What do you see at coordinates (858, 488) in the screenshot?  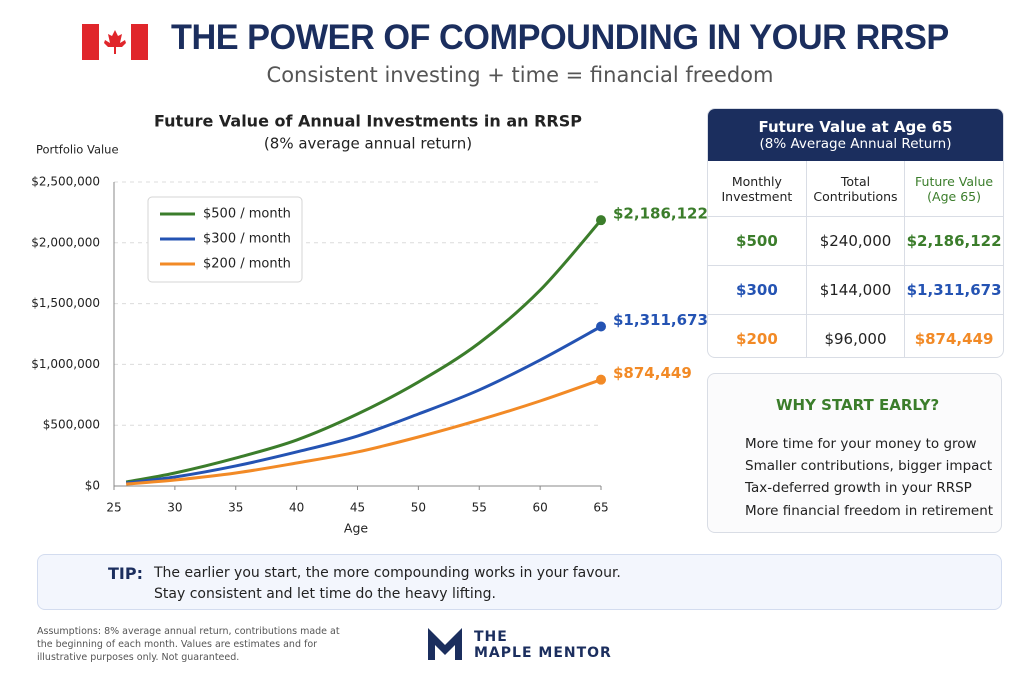 I see `why-item: Tax-deferred growth in your RRSP` at bounding box center [858, 488].